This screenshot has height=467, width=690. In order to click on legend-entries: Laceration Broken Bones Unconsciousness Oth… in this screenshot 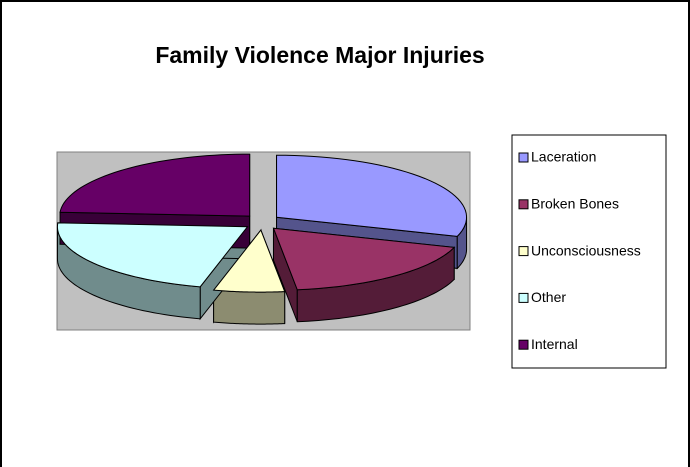, I will do `click(579, 250)`.